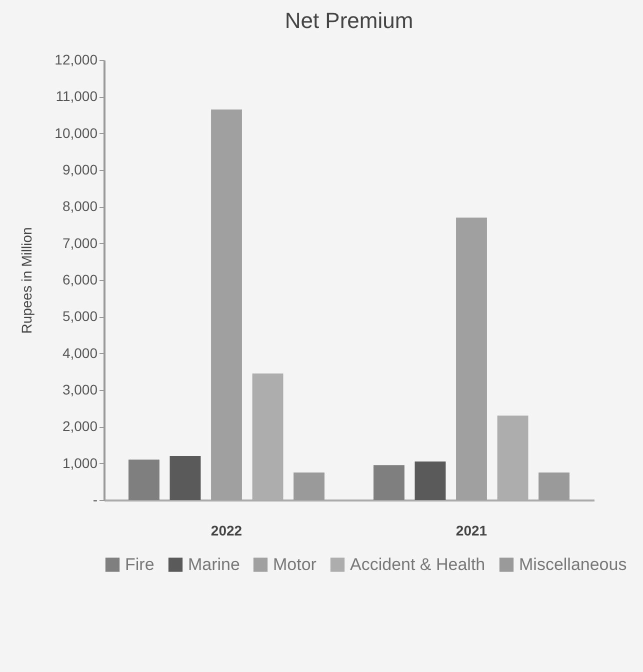 This screenshot has height=672, width=643. I want to click on legend-label: Accident & Health, so click(418, 564).